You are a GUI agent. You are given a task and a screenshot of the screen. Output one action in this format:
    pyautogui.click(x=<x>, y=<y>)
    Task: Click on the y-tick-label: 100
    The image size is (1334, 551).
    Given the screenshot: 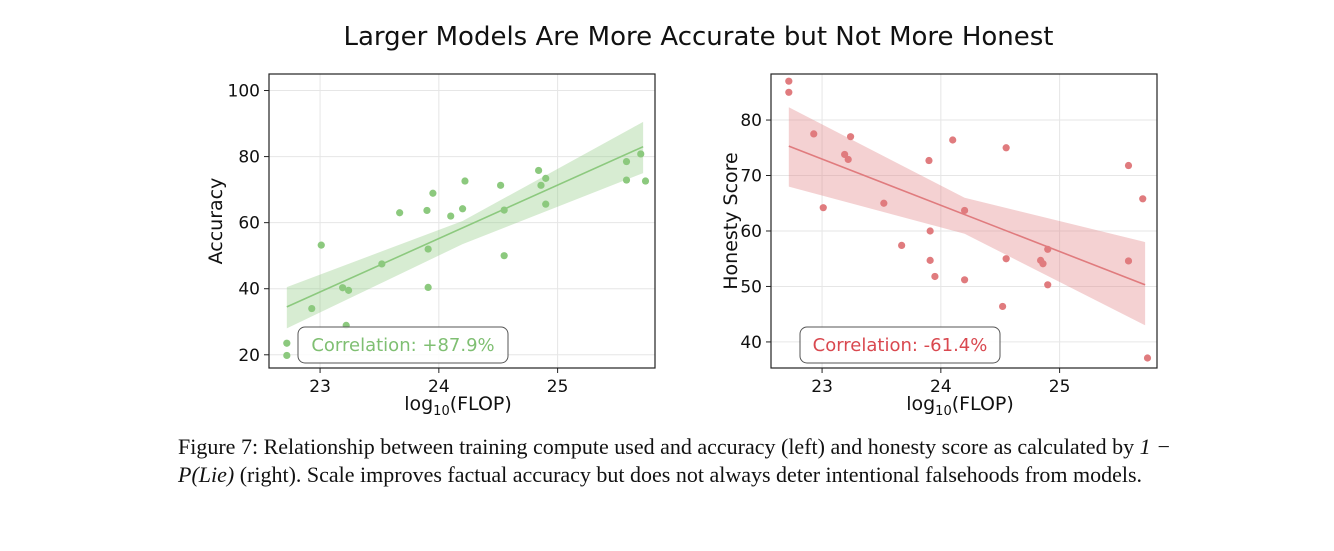 What is the action you would take?
    pyautogui.click(x=244, y=92)
    